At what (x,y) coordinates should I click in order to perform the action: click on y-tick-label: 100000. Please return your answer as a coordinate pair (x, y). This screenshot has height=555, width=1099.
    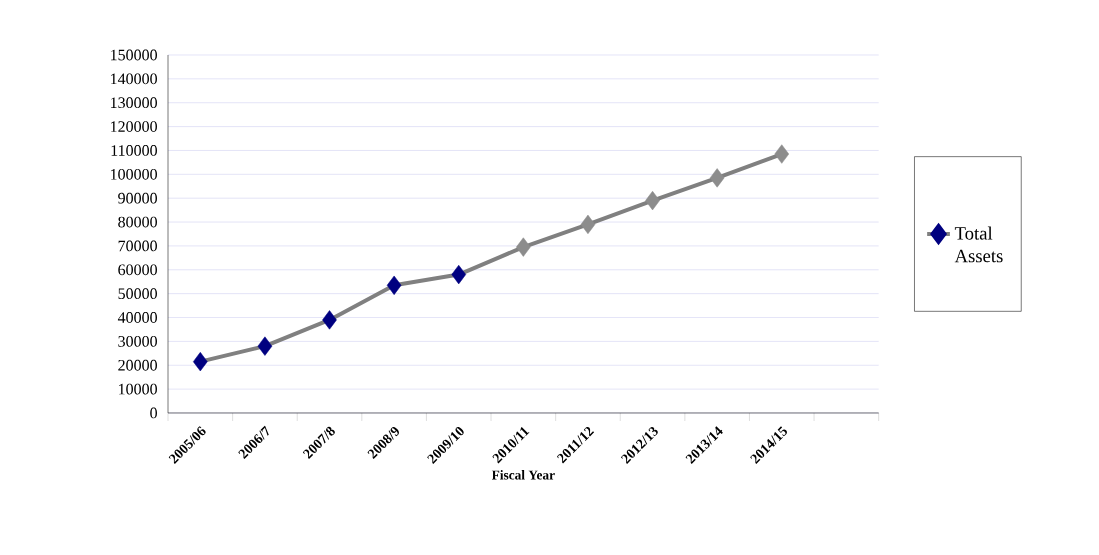
    Looking at the image, I should click on (134, 174).